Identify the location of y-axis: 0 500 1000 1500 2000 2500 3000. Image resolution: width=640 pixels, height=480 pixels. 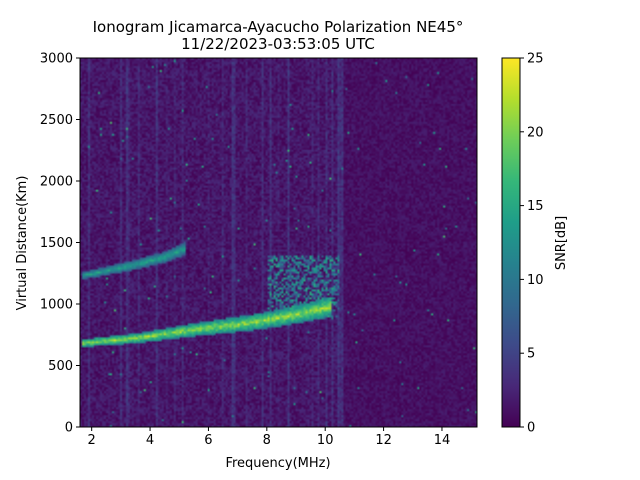
(60, 244).